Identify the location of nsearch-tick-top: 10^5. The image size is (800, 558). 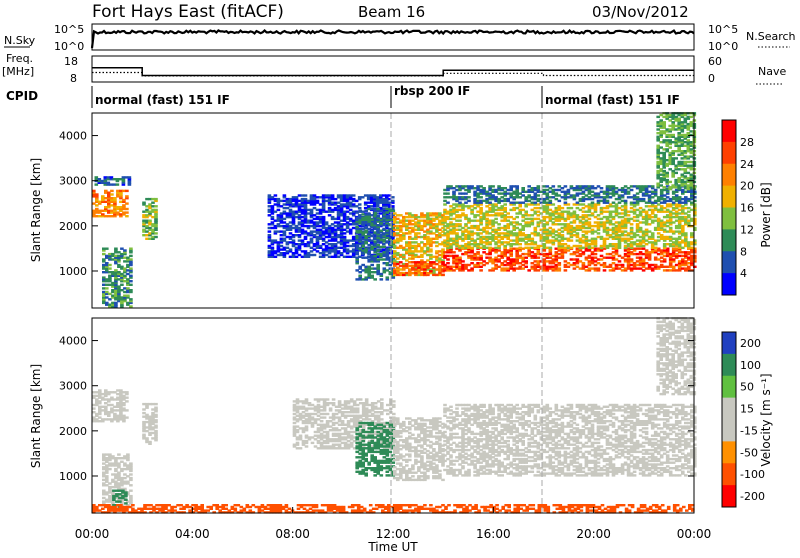
(723, 29).